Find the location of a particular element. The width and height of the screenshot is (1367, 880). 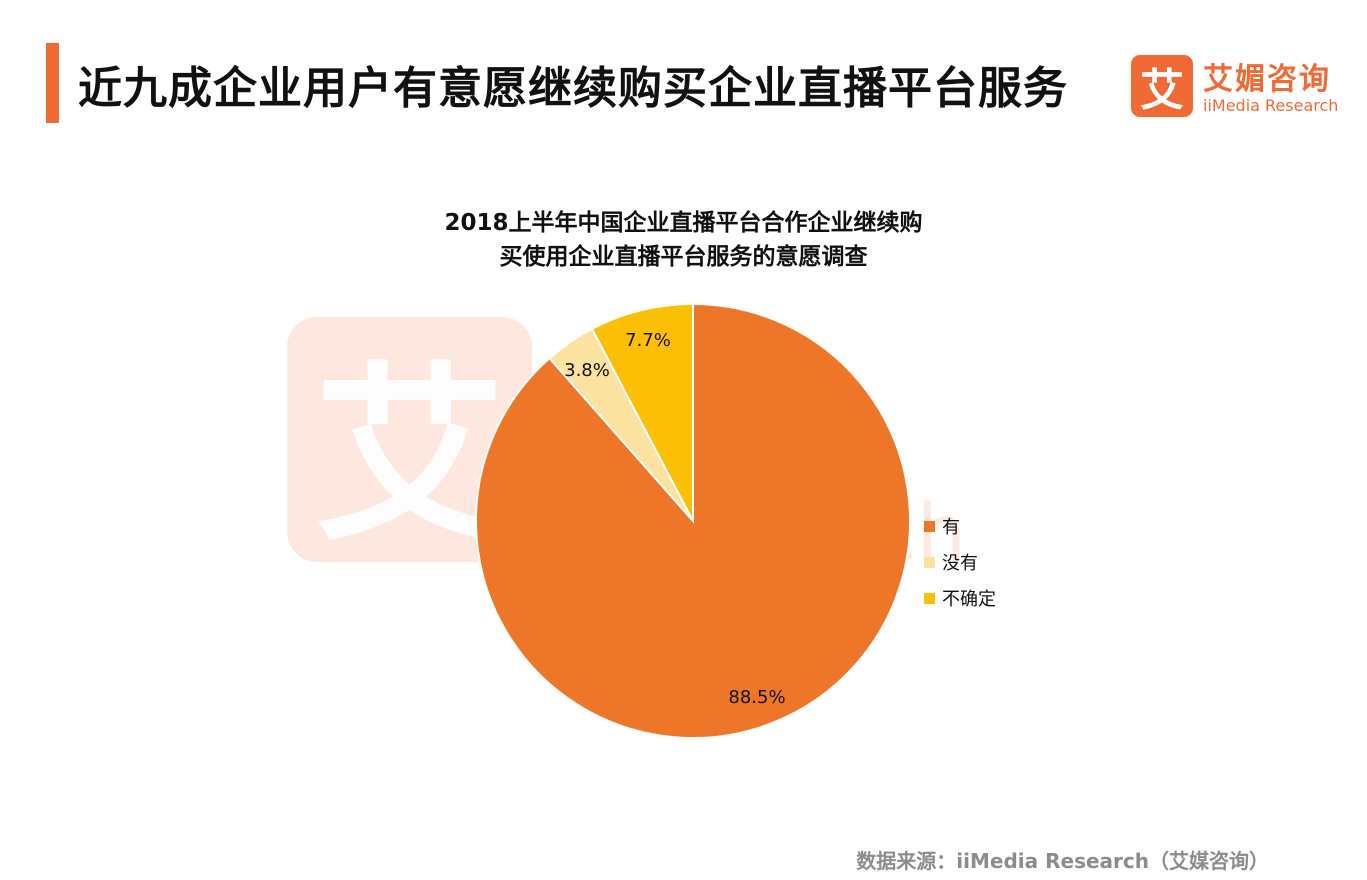

pie-slice-unsure is located at coordinates (642, 412).